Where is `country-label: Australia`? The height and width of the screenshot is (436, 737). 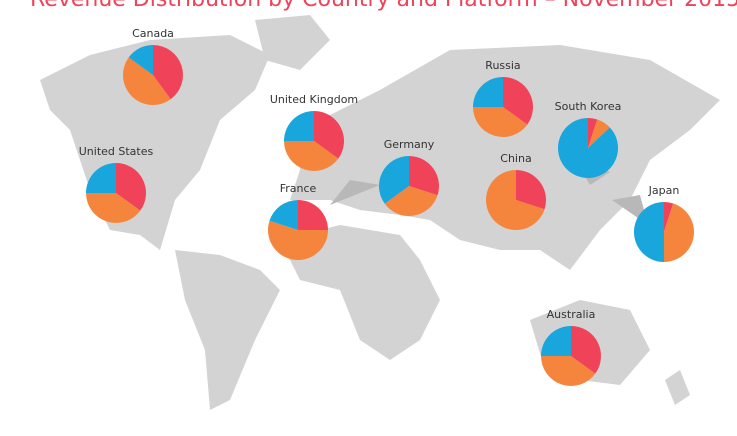
country-label: Australia is located at coordinates (571, 314).